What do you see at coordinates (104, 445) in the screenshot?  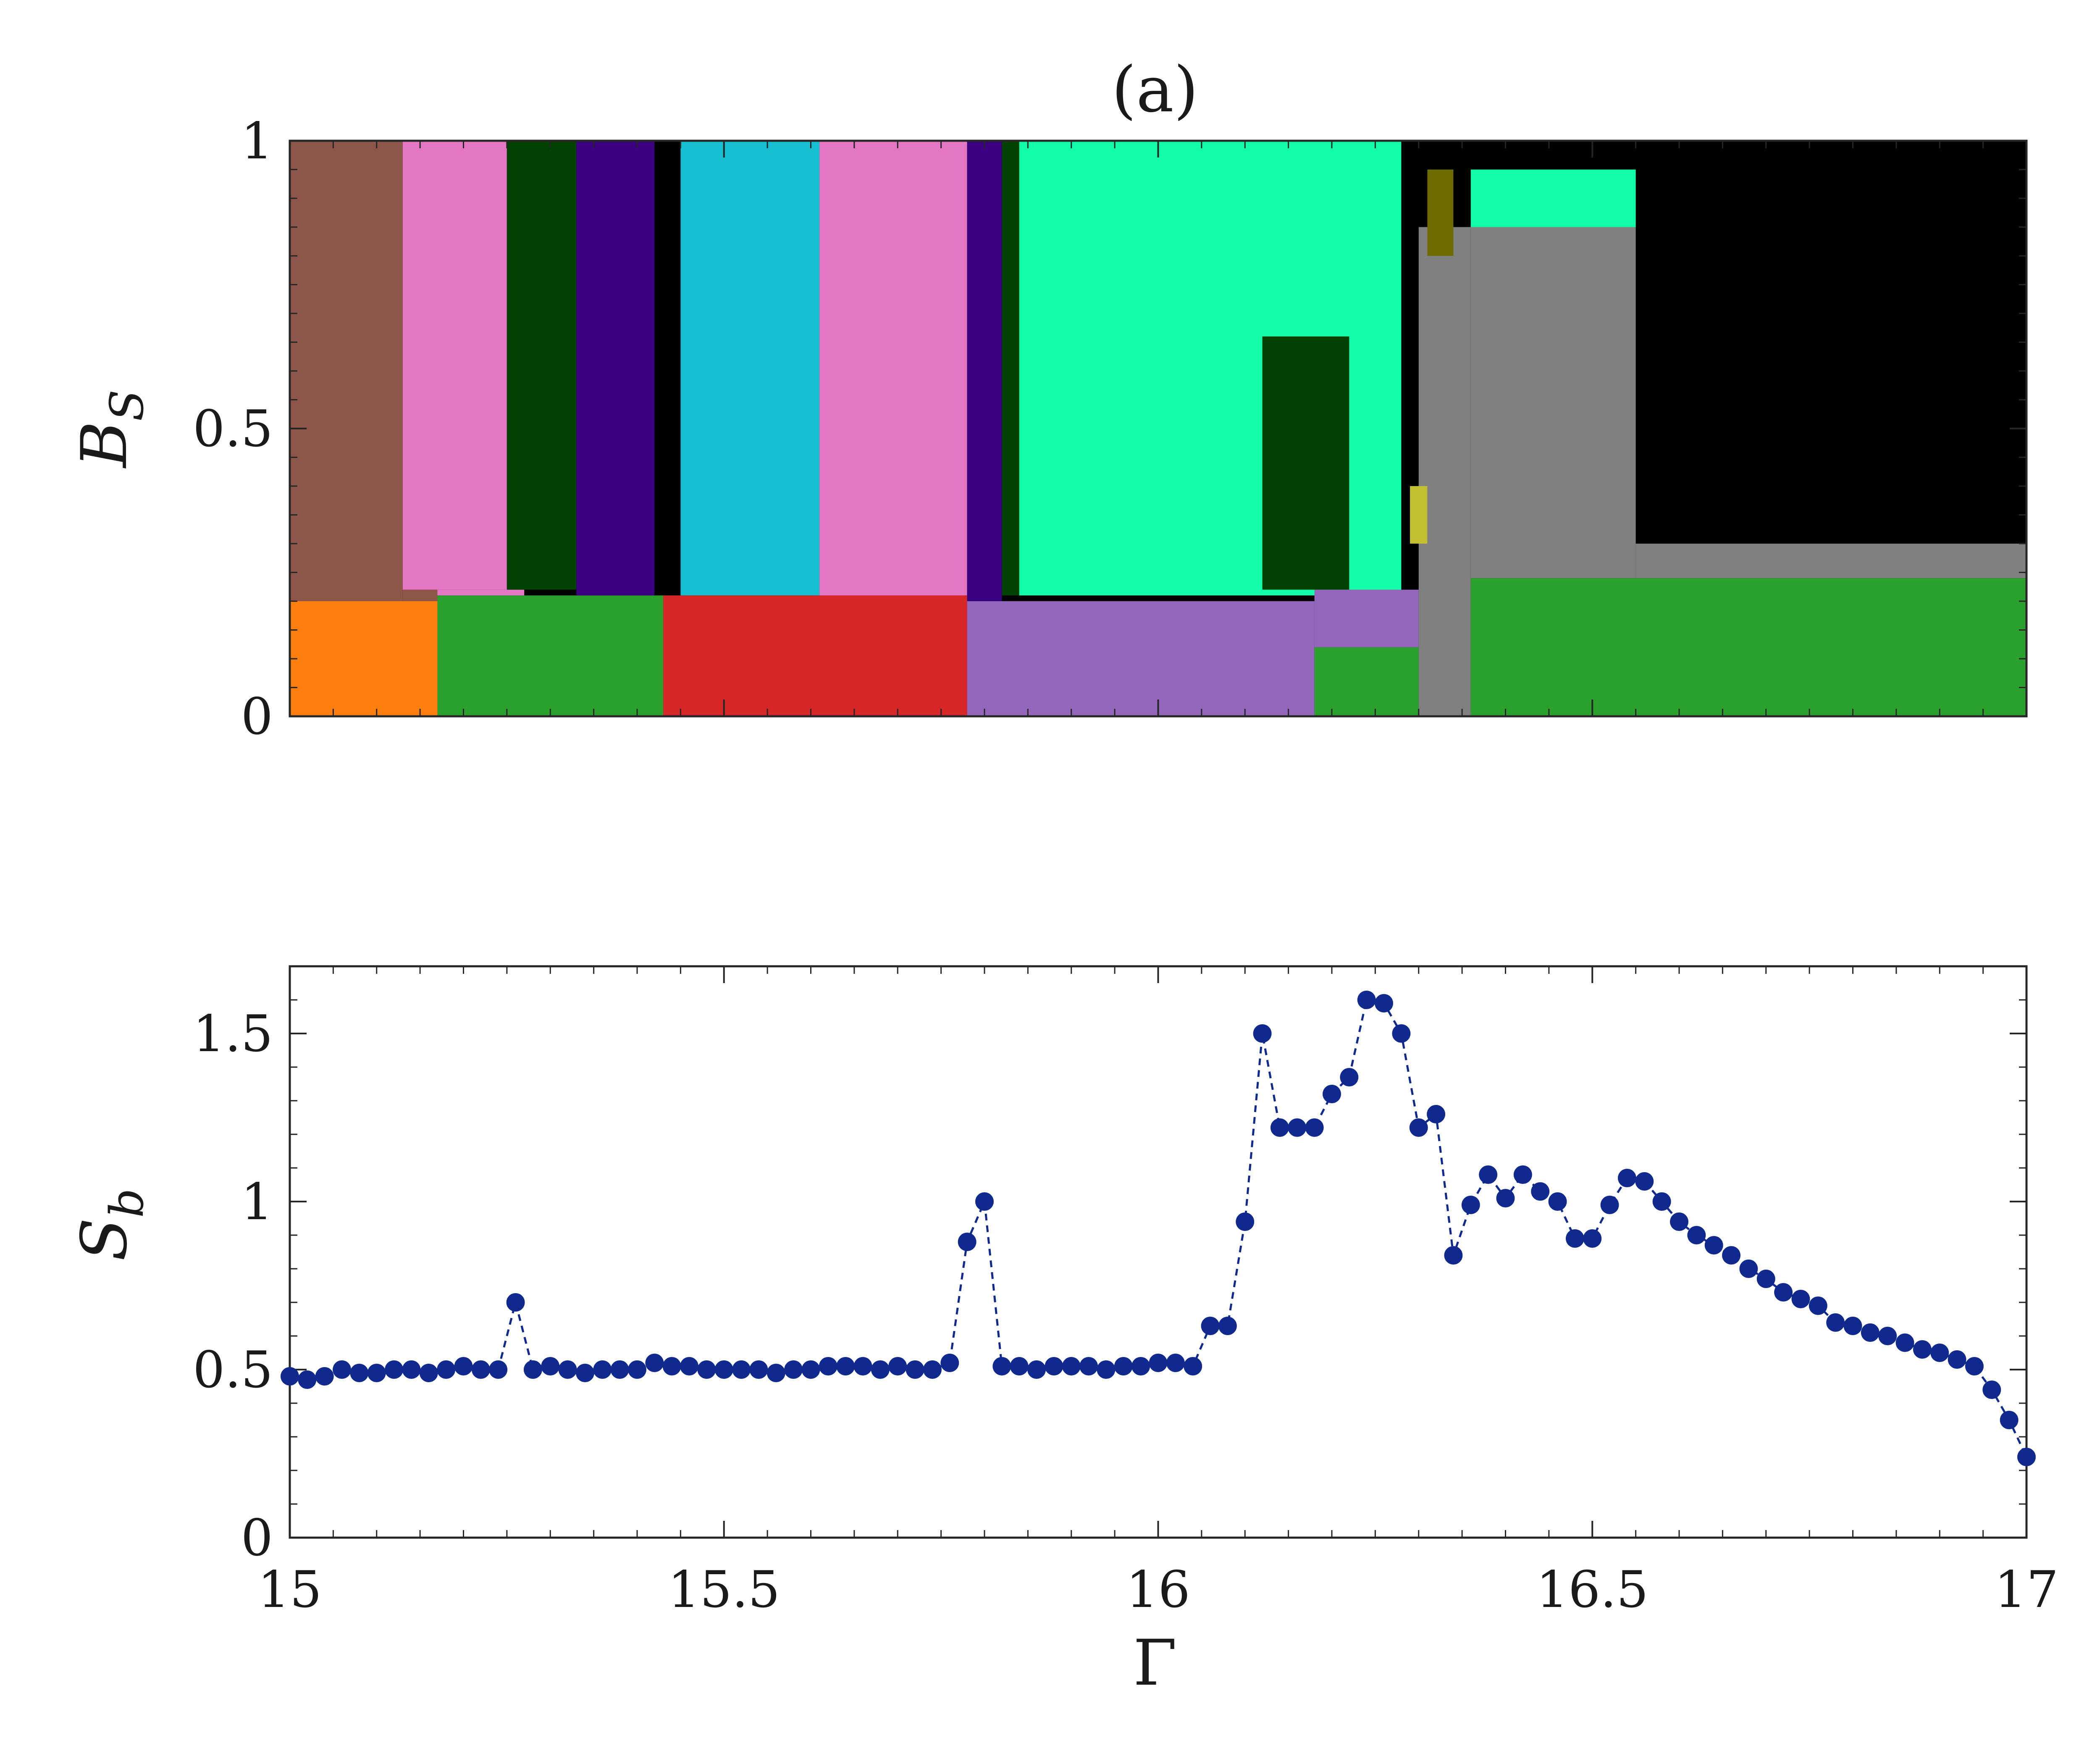 I see `panel-a-ylabel-main: B` at bounding box center [104, 445].